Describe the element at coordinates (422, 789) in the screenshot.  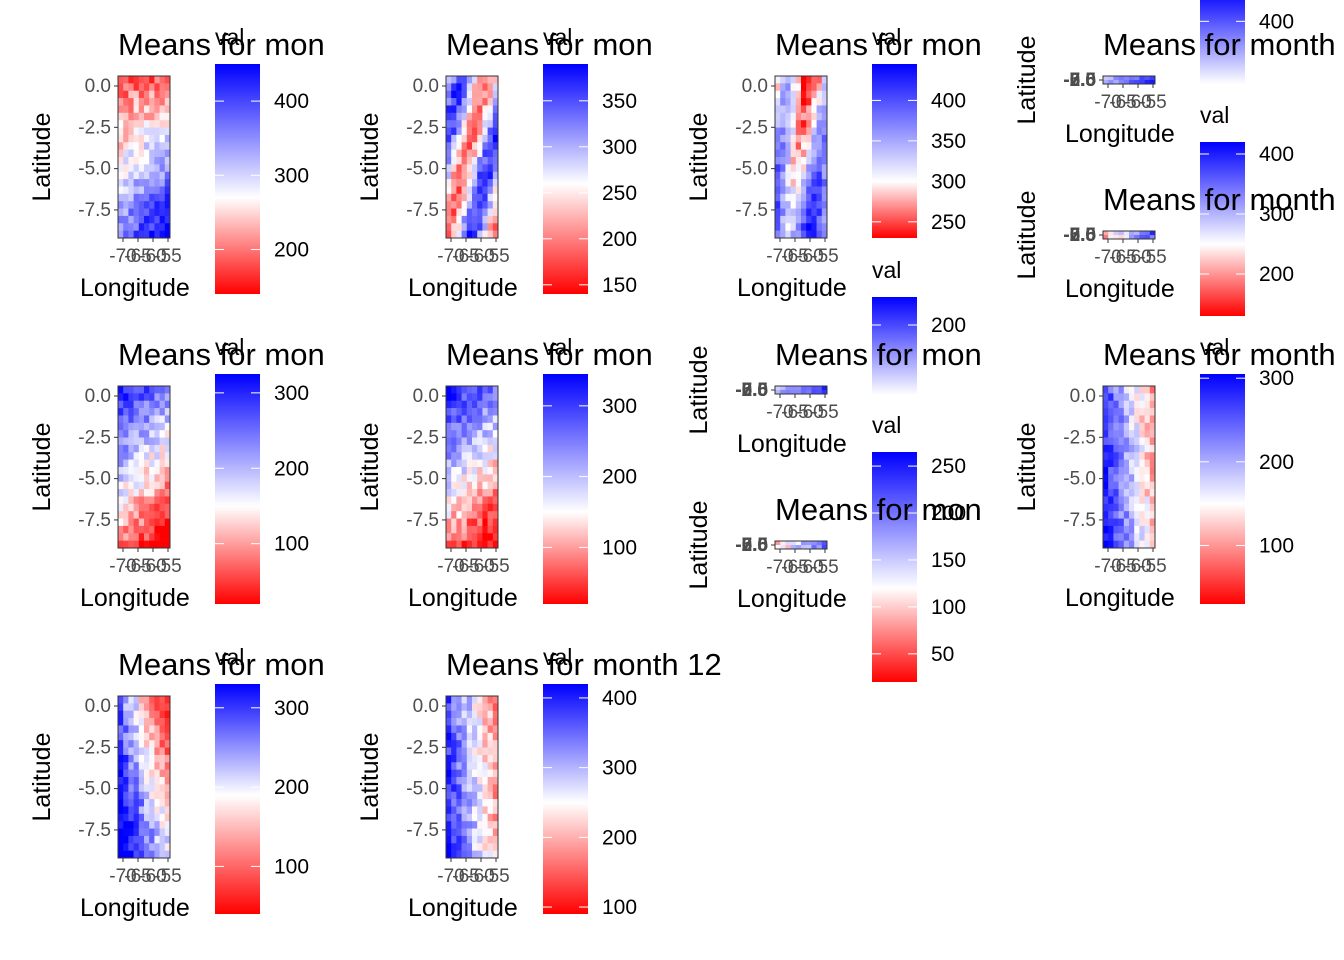
I see `y-tick-label: -5.0` at that location.